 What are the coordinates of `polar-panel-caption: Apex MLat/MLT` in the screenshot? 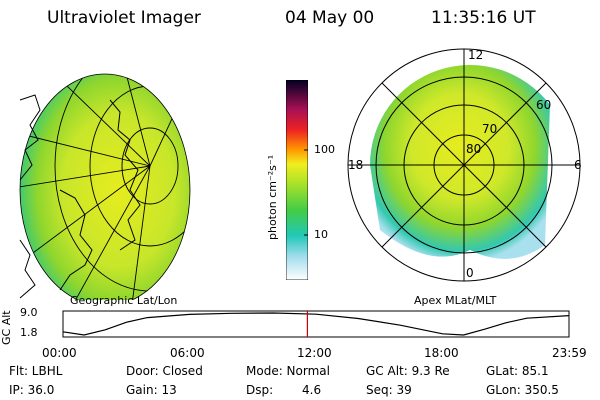 It's located at (455, 300).